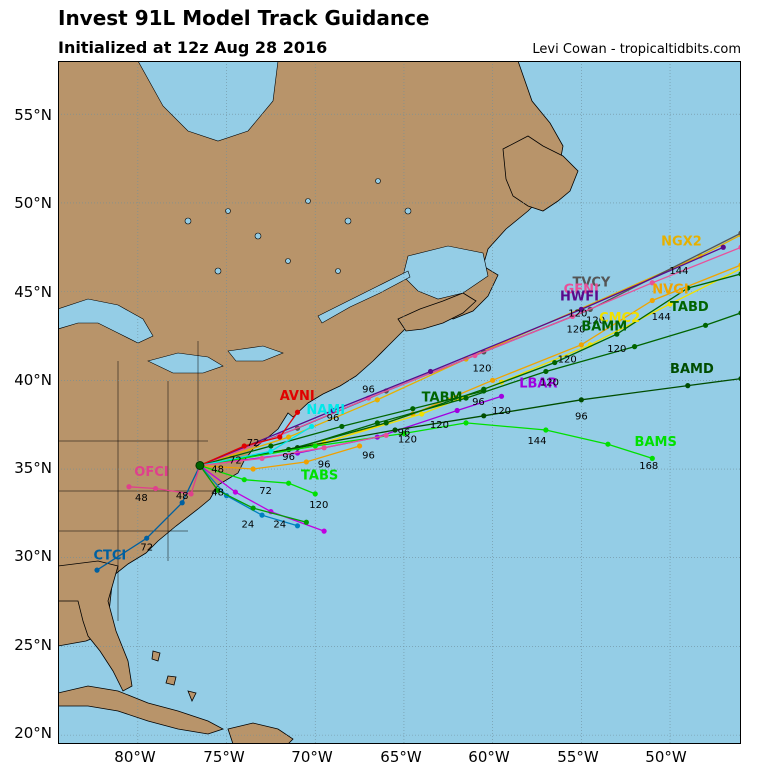  What do you see at coordinates (437, 312) in the screenshot?
I see `nova-scotia-land` at bounding box center [437, 312].